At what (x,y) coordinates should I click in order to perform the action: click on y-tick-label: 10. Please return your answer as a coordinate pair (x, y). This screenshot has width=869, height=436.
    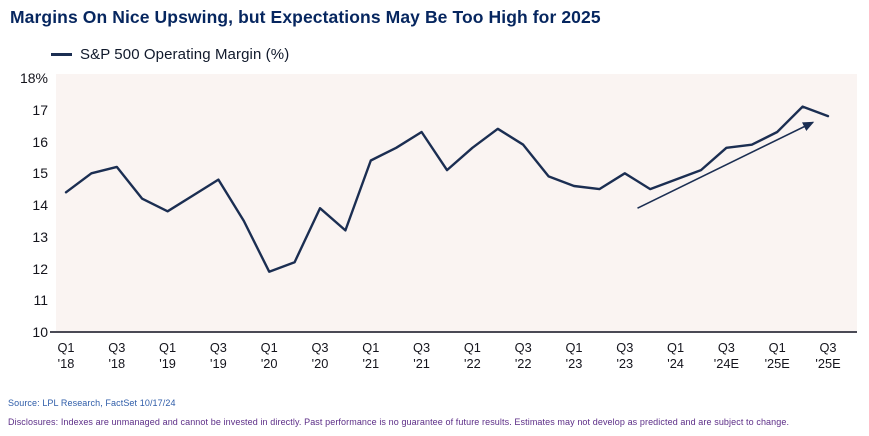
    Looking at the image, I should click on (40, 332).